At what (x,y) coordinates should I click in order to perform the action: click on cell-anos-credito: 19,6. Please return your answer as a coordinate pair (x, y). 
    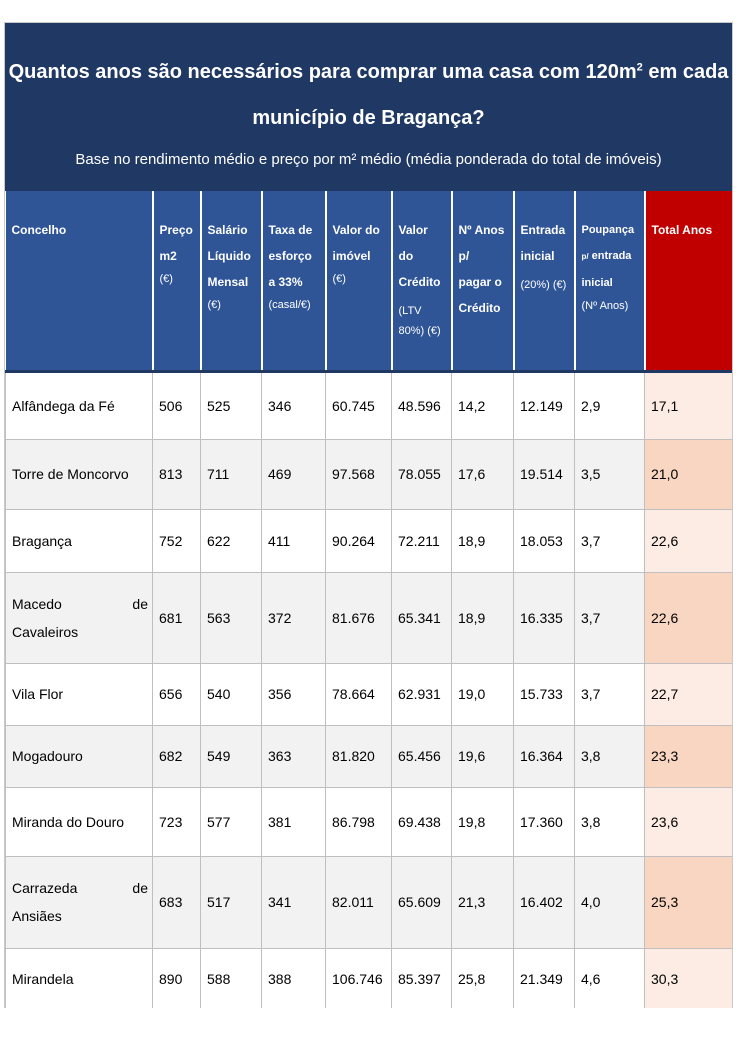
    Looking at the image, I should click on (482, 756).